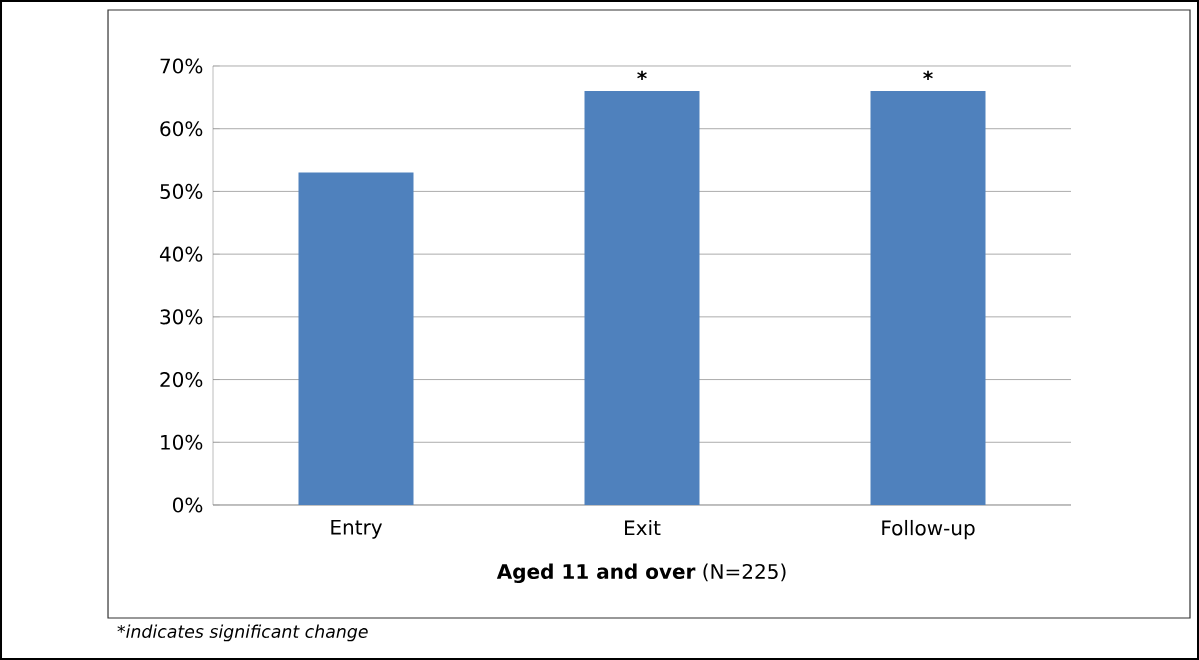 This screenshot has width=1199, height=660. Describe the element at coordinates (181, 129) in the screenshot. I see `y-tick-label: 60%` at that location.